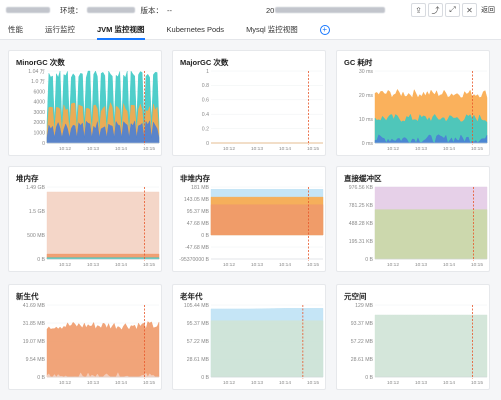 This screenshot has height=400, width=501. Describe the element at coordinates (205, 101) in the screenshot. I see `y-tick-label: 0.6` at that location.